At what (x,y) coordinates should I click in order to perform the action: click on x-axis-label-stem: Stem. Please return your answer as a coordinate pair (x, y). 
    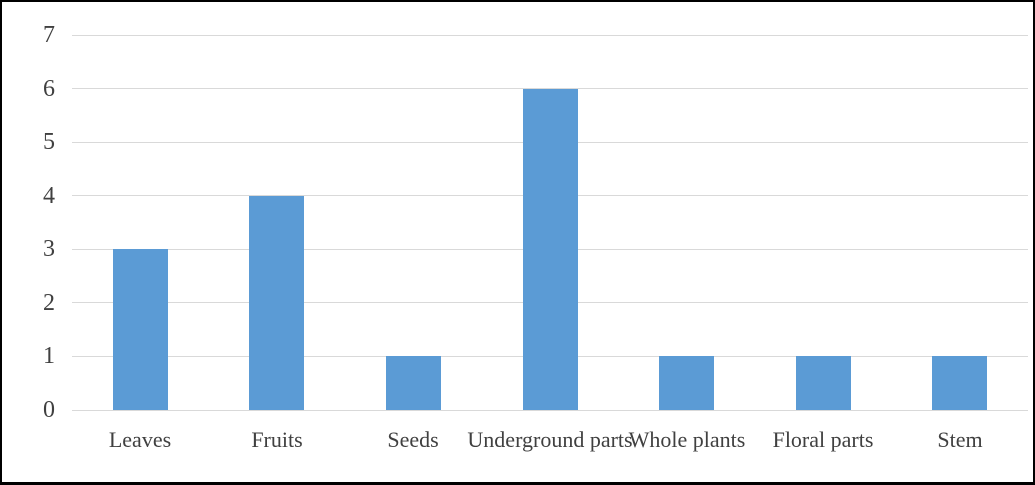
    Looking at the image, I should click on (960, 439).